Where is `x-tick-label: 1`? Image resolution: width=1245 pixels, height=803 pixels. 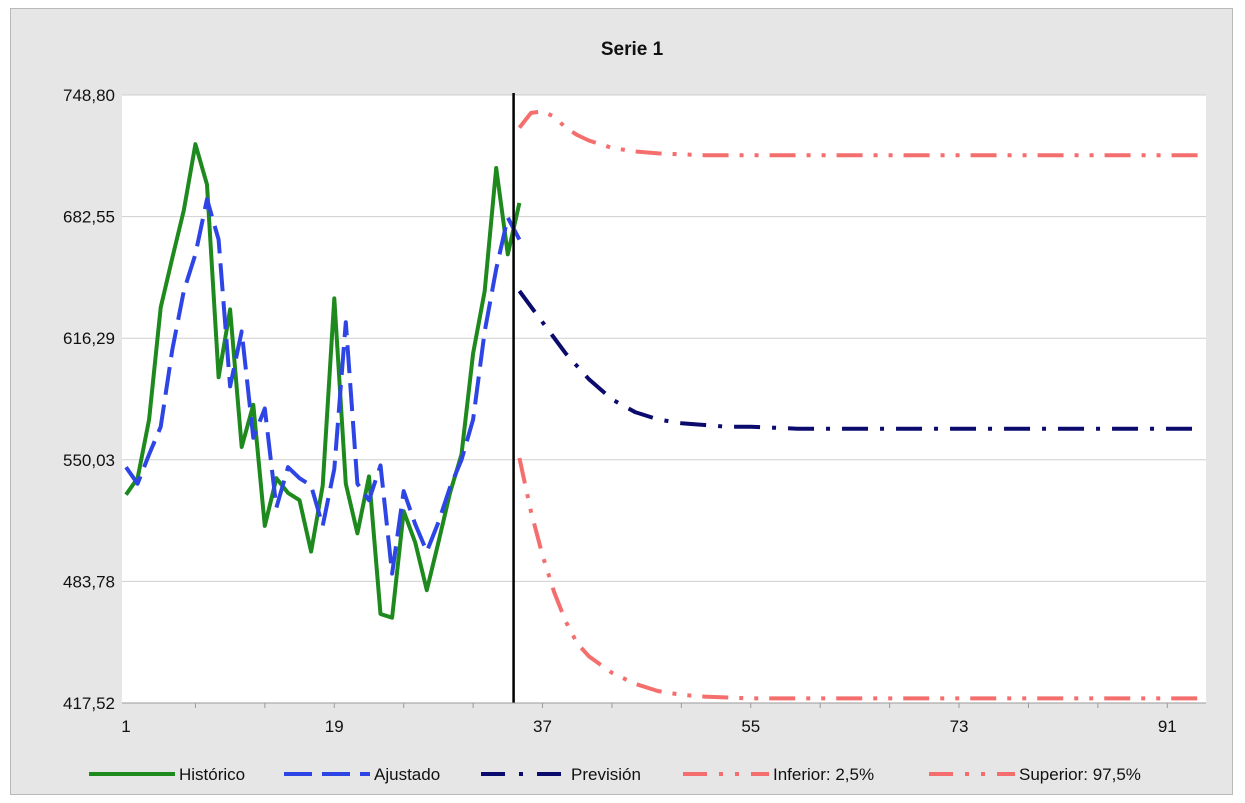 x-tick-label: 1 is located at coordinates (125, 726).